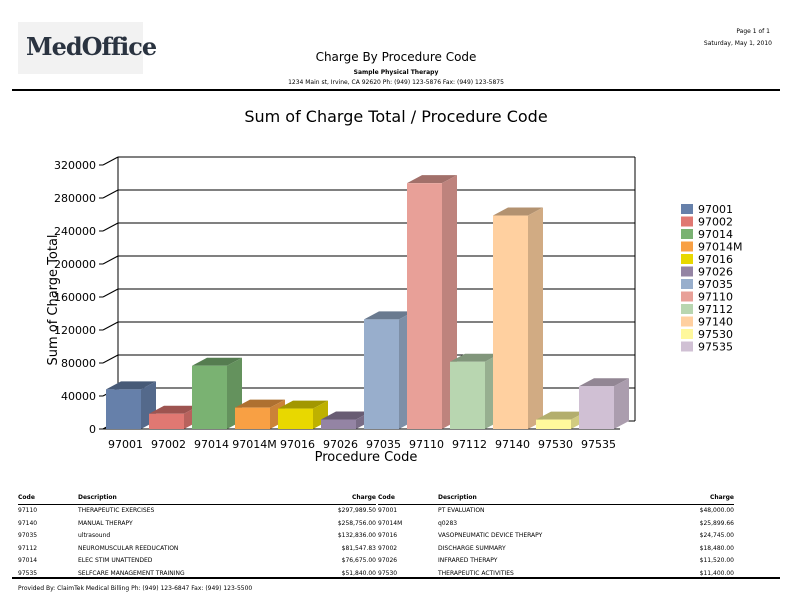 This screenshot has width=792, height=612. I want to click on table-row: 97035 ultrasound $132,836.00, so click(197, 536).